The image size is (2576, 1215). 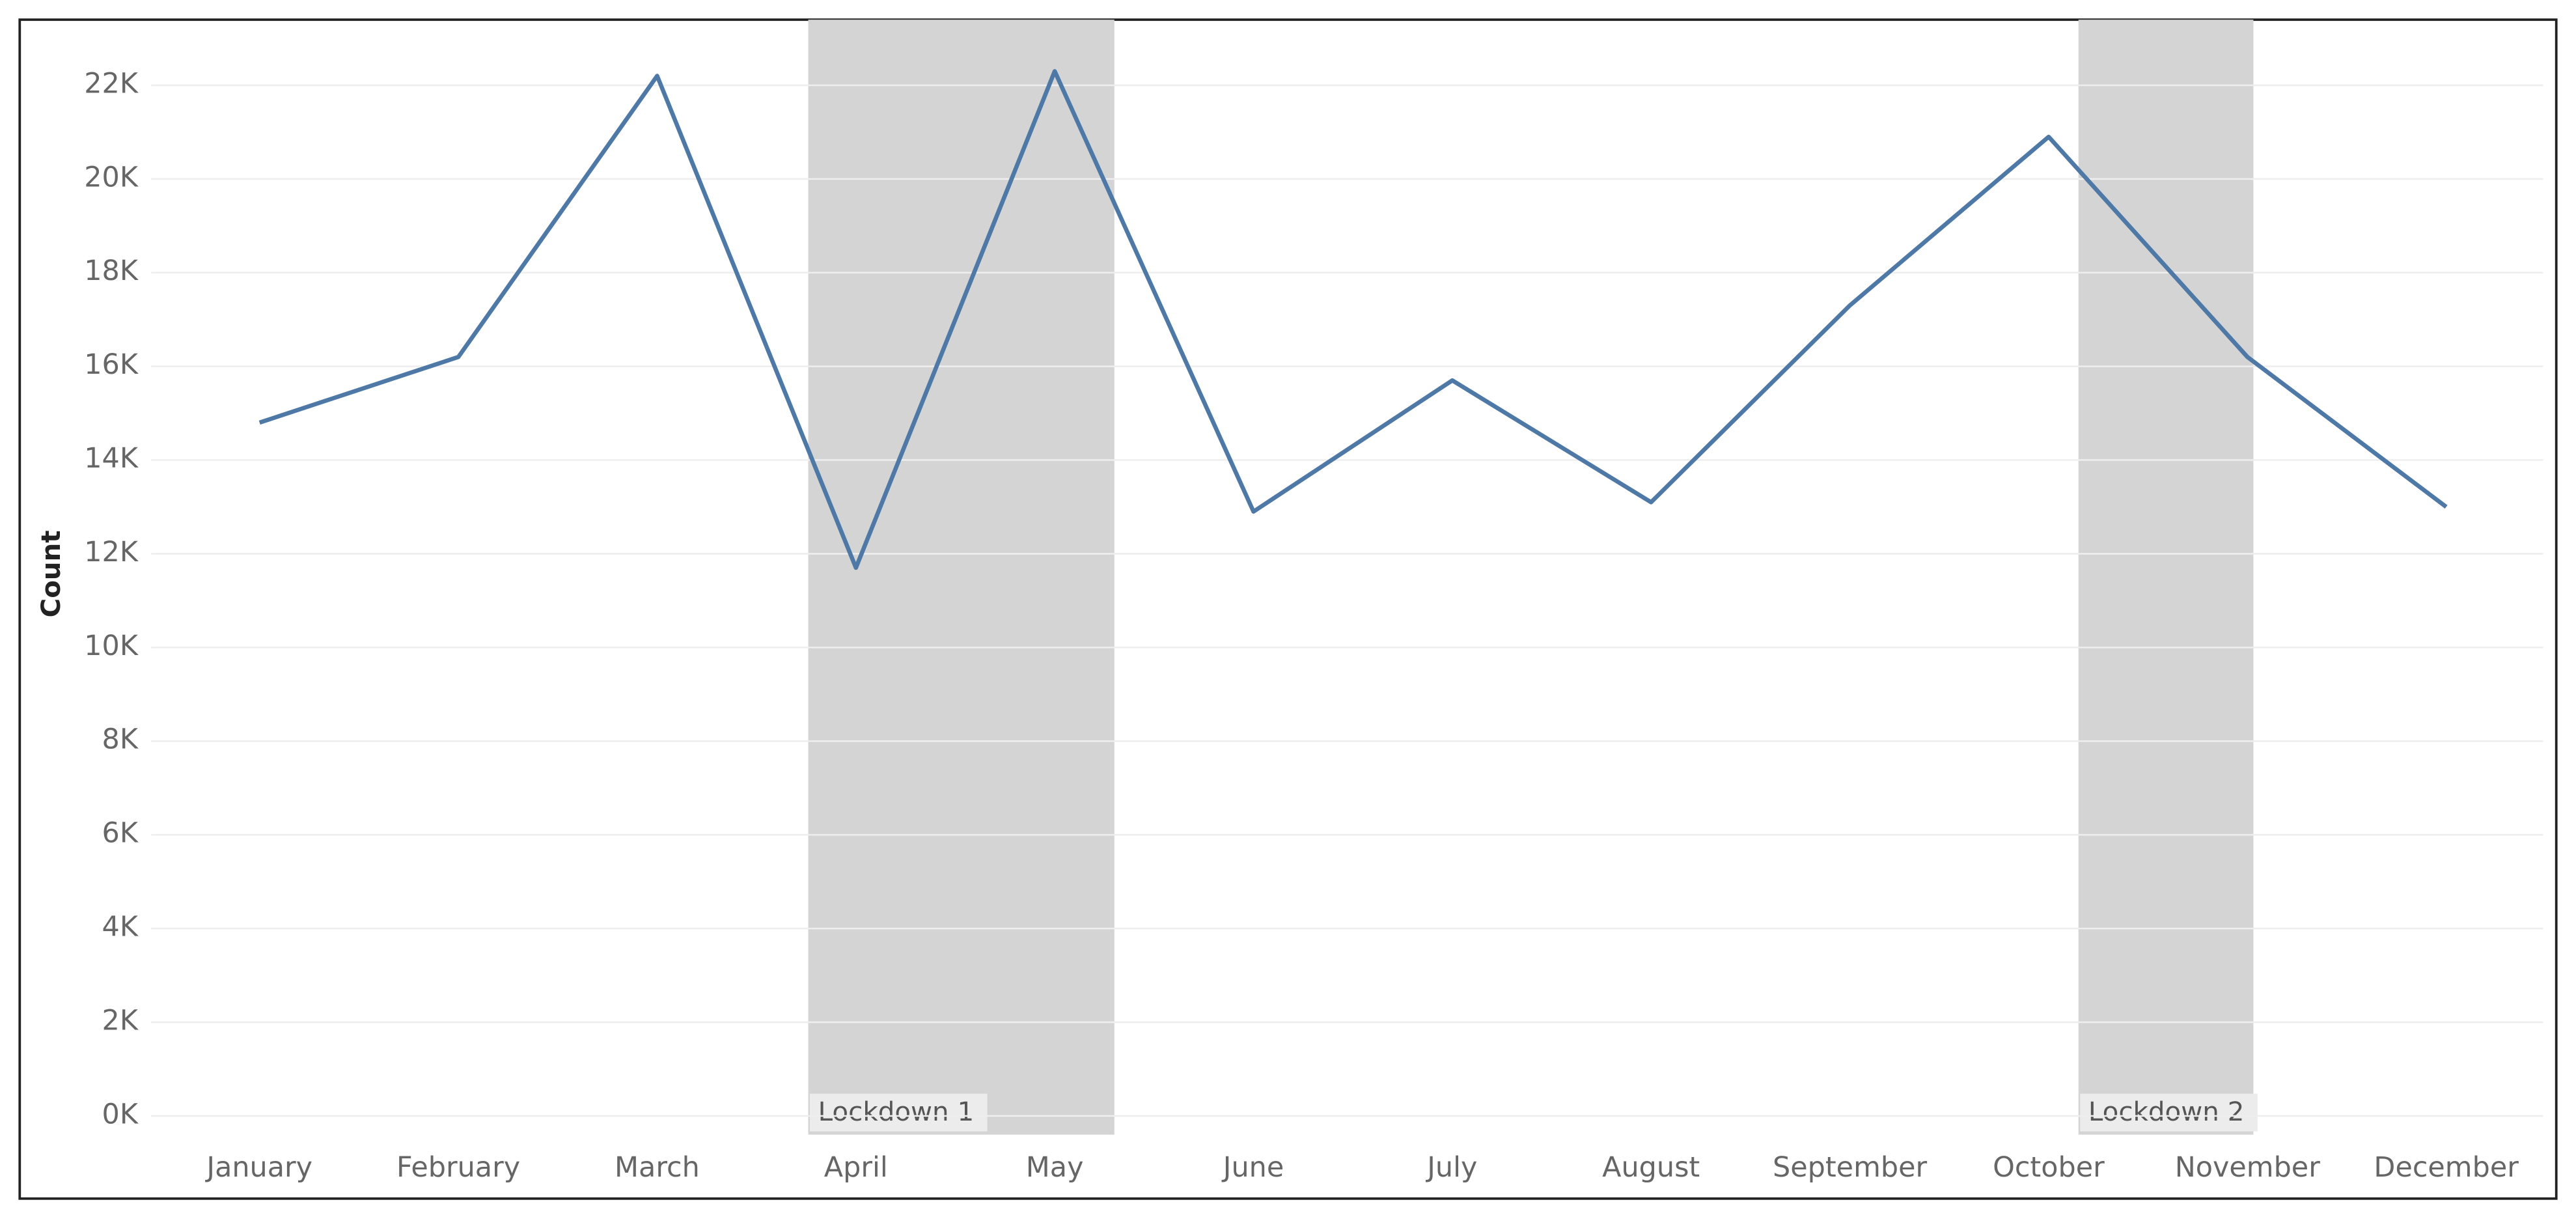 I want to click on x-tick-label: January, so click(x=258, y=1167).